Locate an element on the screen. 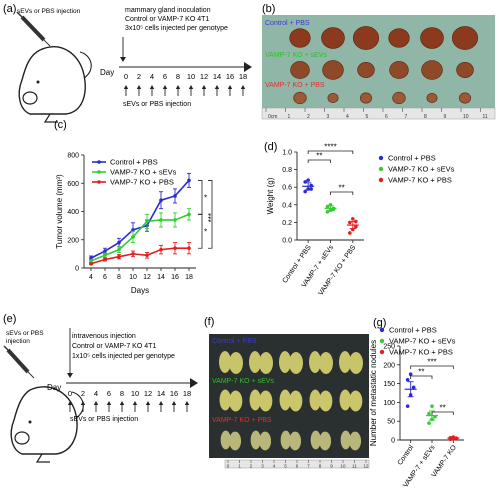  photo-row-label-ko-sevs: VAMP-7 KO + sEVs is located at coordinates (296, 55).